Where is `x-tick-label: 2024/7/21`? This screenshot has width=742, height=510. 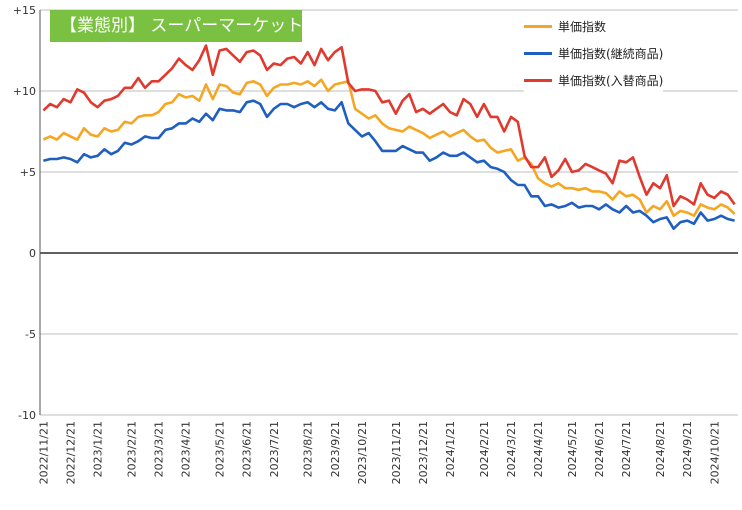
x-tick-label: 2024/7/21 is located at coordinates (626, 449).